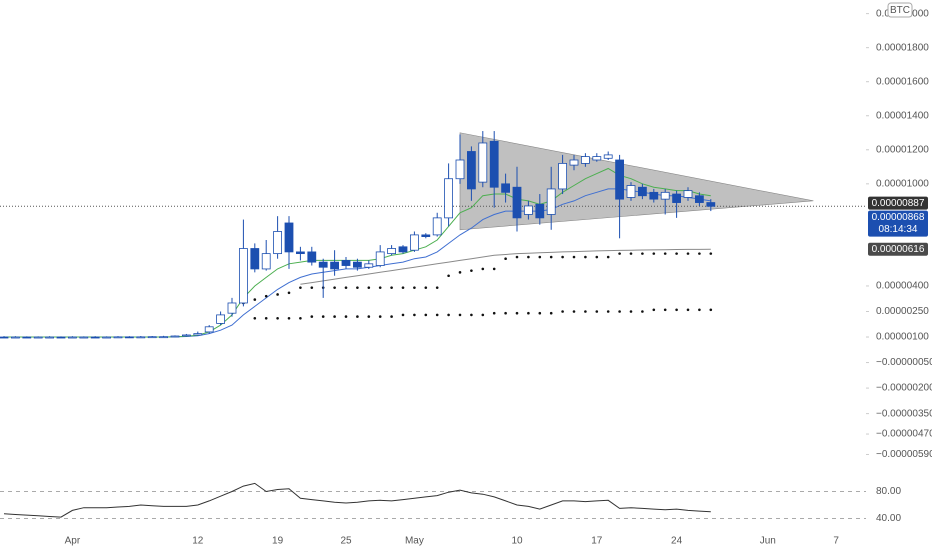 Image resolution: width=932 pixels, height=550 pixels. What do you see at coordinates (902, 286) in the screenshot?
I see `y-tick-label: 0.00000400` at bounding box center [902, 286].